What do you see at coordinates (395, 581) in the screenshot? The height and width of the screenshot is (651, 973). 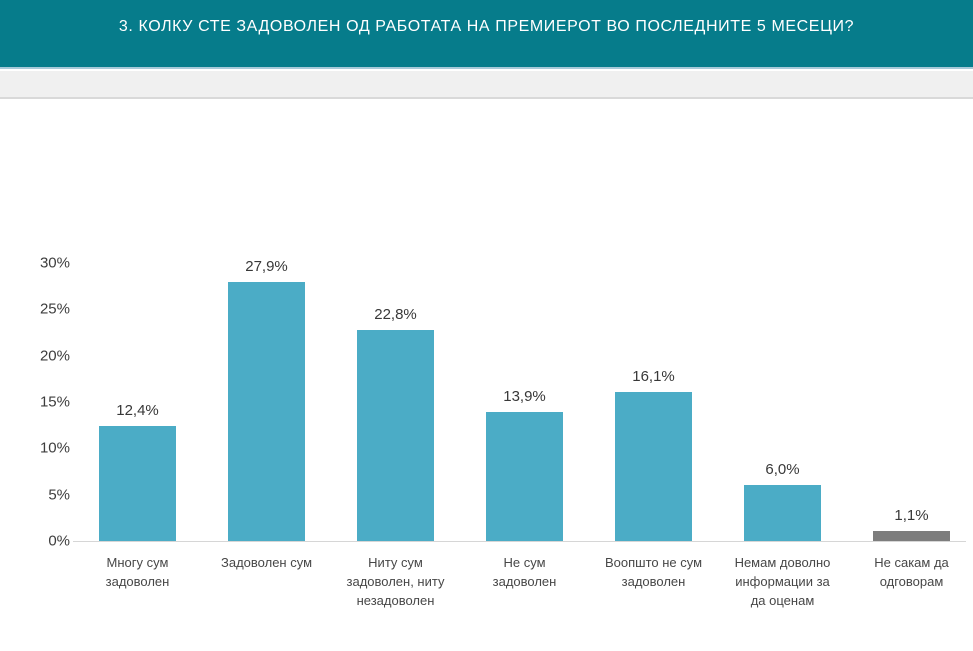 I see `category-label: Ниту сум задоволен, ниту незадоволен` at bounding box center [395, 581].